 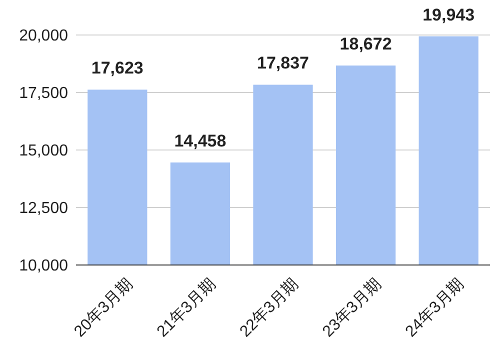 What do you see at coordinates (43, 151) in the screenshot?
I see `y-tick-label: 15,000` at bounding box center [43, 151].